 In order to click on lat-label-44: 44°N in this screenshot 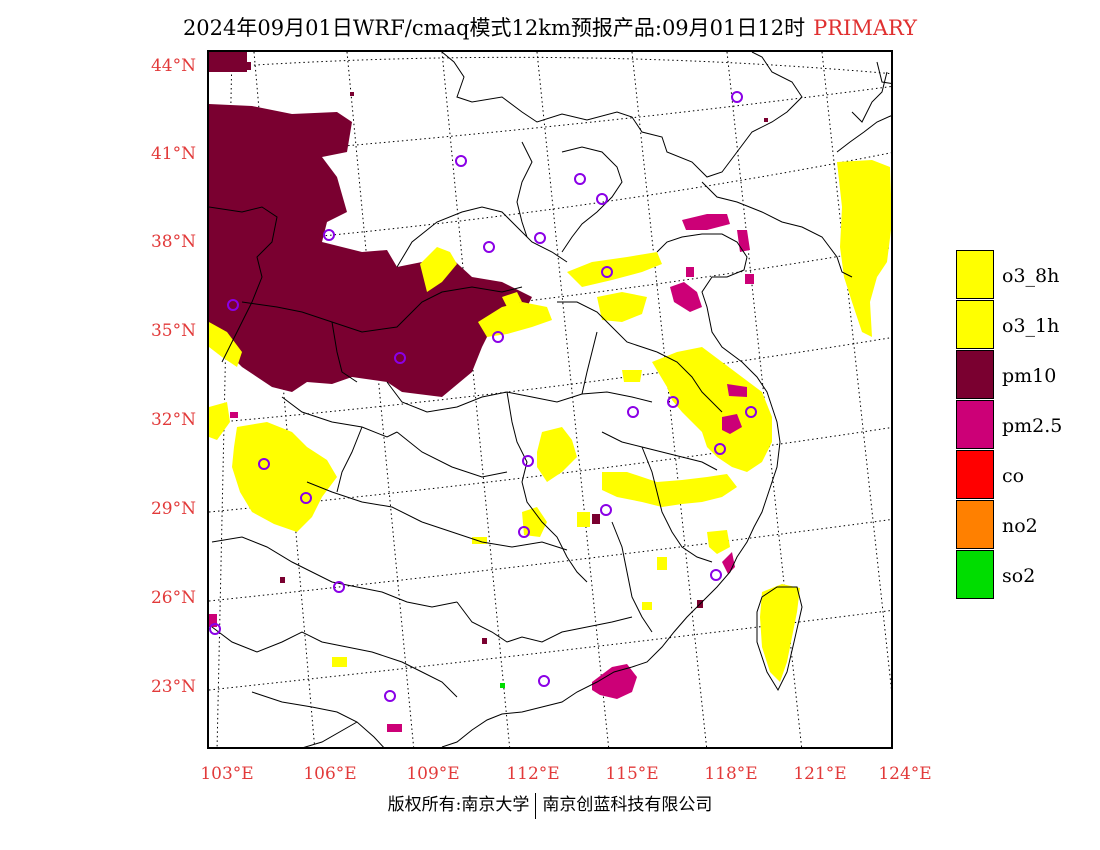, I will do `click(173, 66)`.